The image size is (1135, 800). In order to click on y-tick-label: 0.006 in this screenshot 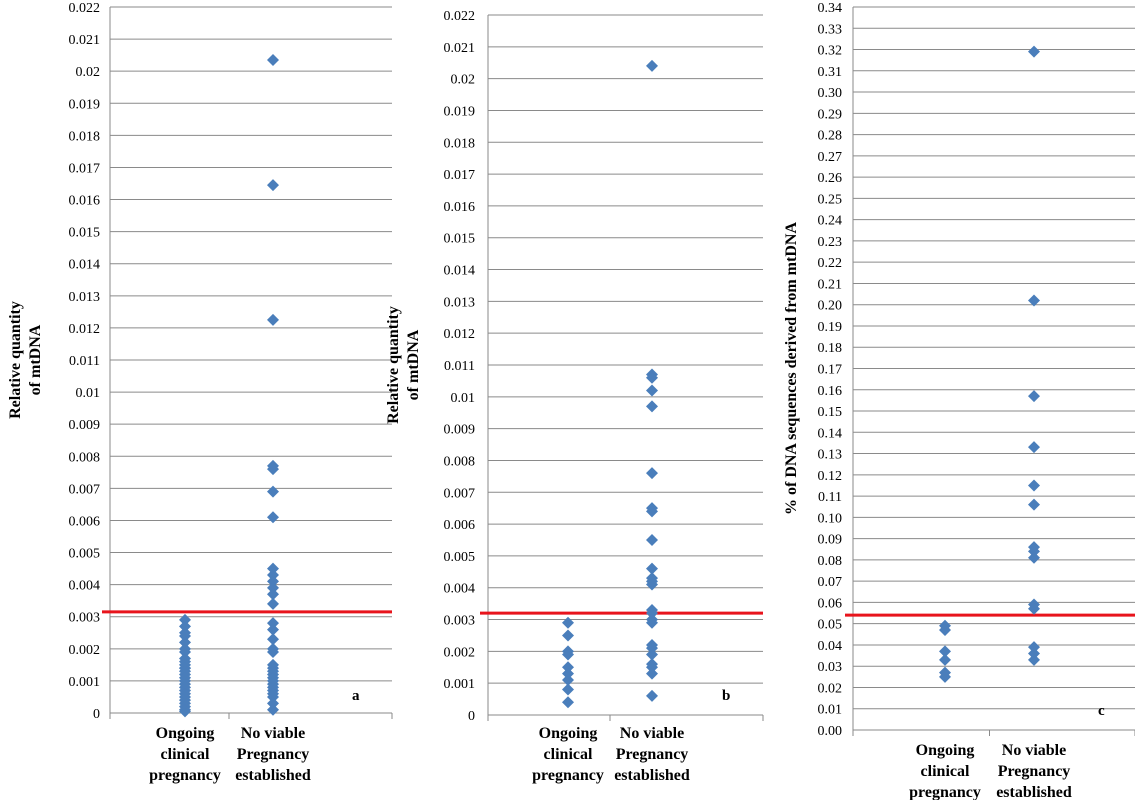, I will do `click(460, 525)`.